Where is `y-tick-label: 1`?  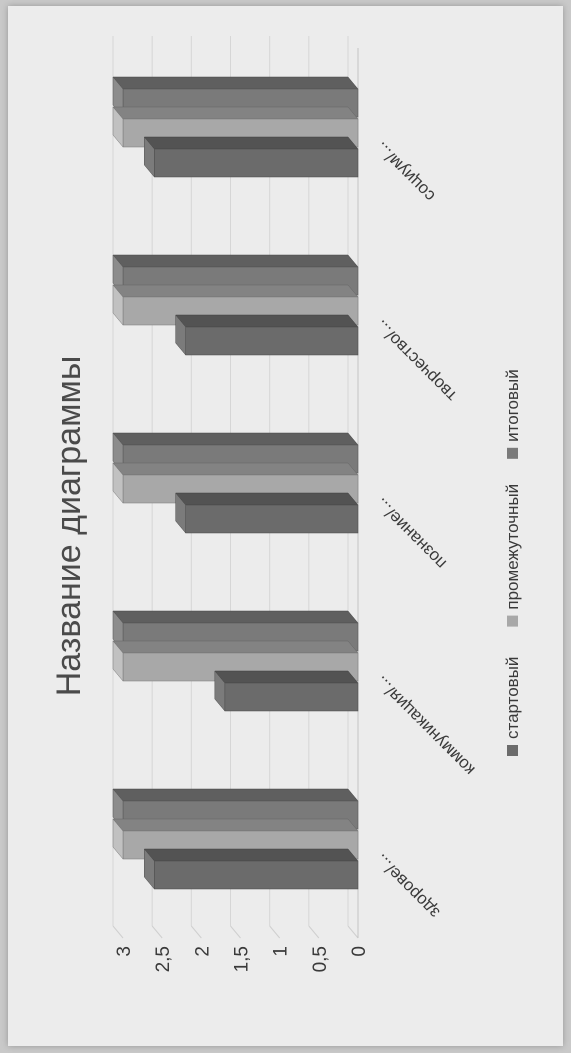
y-tick-label: 1 is located at coordinates (281, 951).